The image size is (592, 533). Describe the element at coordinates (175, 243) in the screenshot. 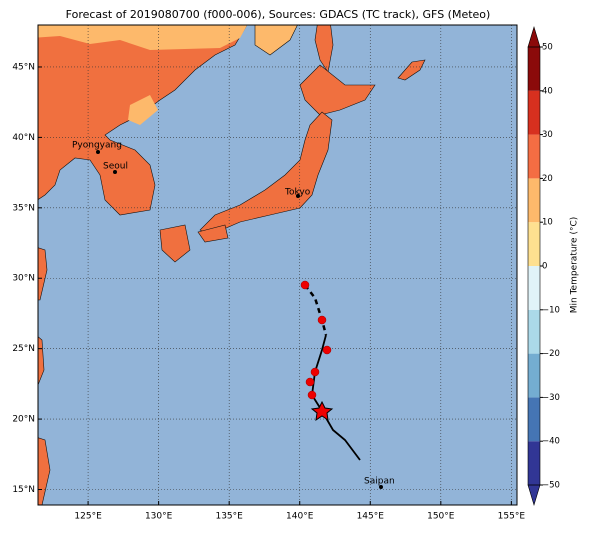

I see `kyushu` at that location.